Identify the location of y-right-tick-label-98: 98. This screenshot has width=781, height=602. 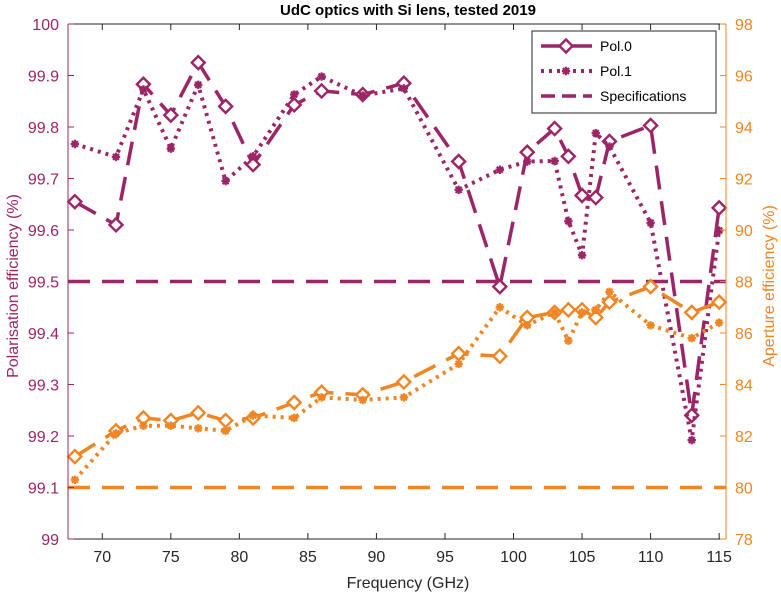
(744, 25).